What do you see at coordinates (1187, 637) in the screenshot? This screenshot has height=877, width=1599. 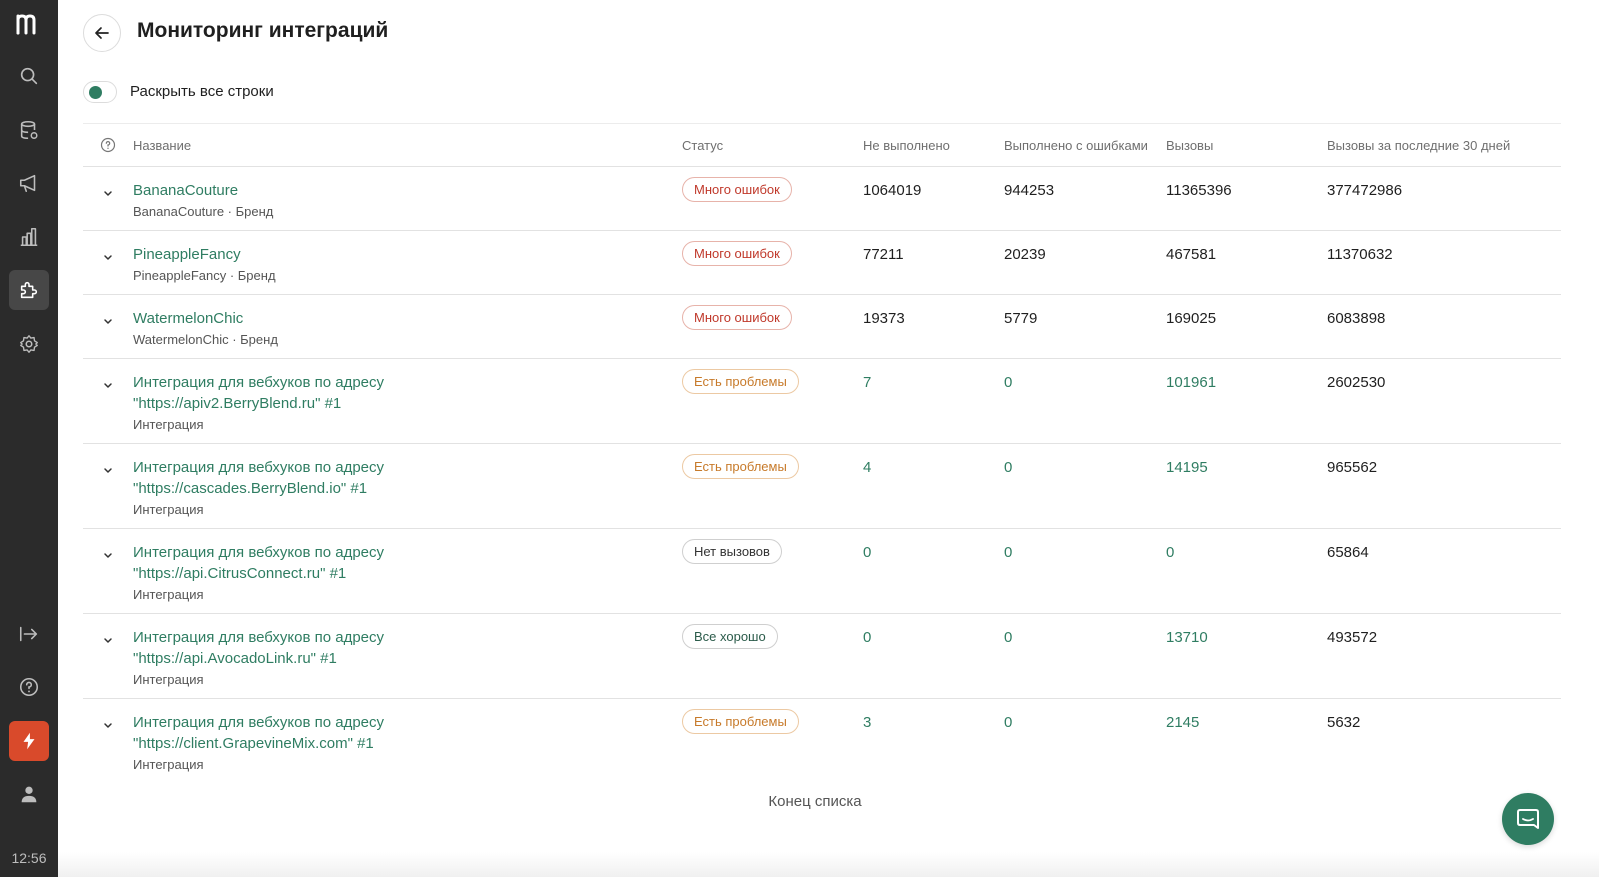 I see `cell-calls-link: 13710` at bounding box center [1187, 637].